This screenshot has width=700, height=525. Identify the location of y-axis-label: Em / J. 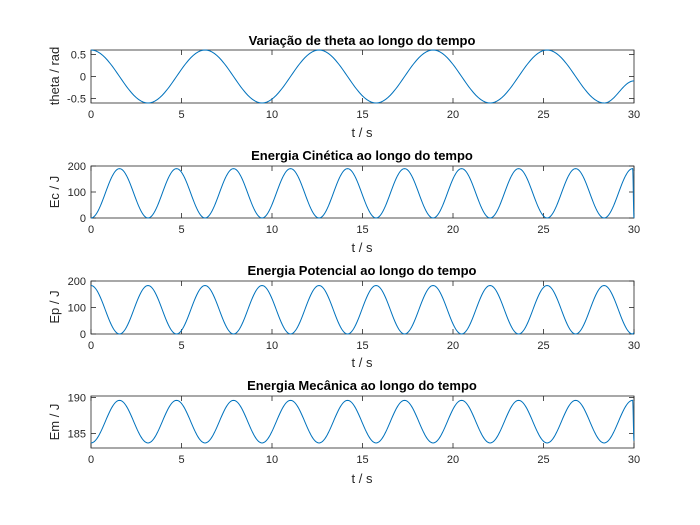
(54, 422).